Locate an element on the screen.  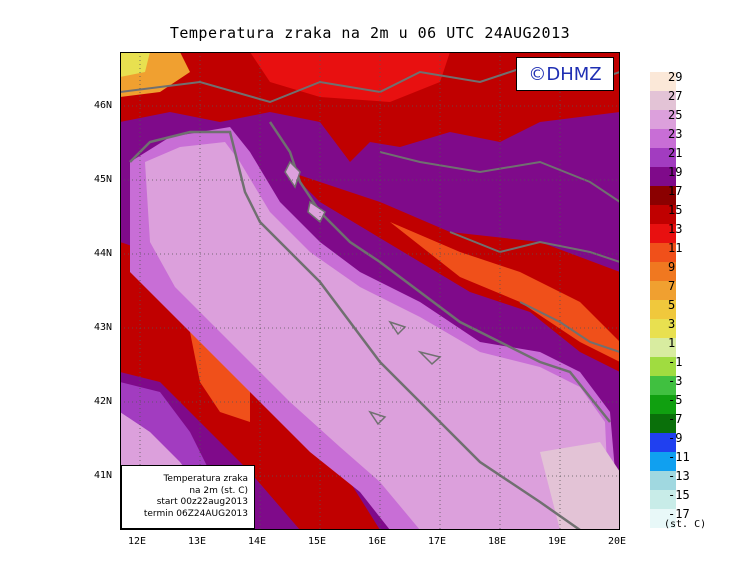
legend-label: 29 is located at coordinates (675, 77).